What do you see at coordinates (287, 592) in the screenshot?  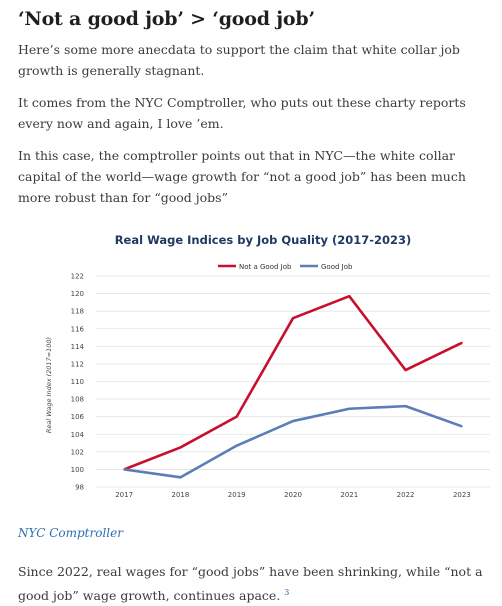 I see `footnote-ref: 3` at bounding box center [287, 592].